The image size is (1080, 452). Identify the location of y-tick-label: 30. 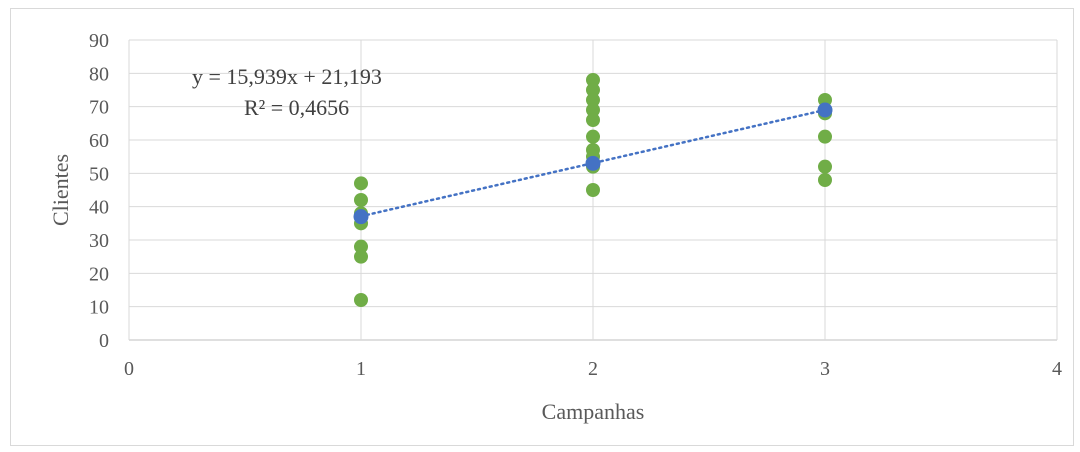
(99, 241).